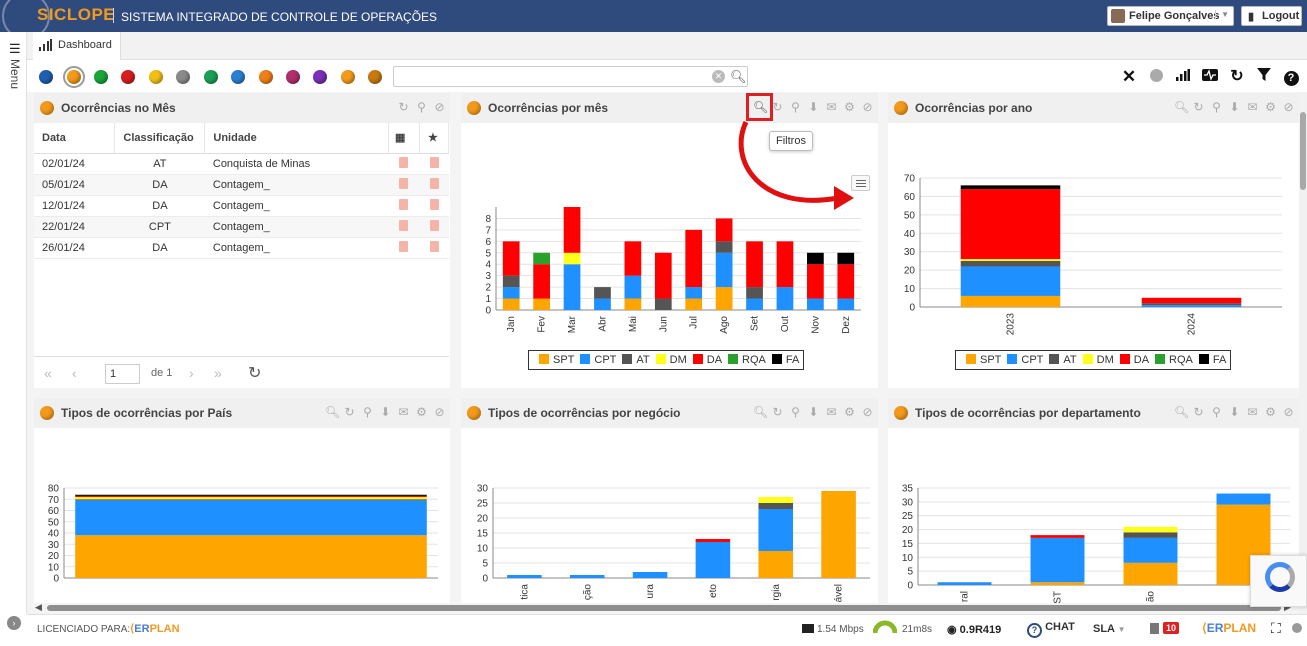 The width and height of the screenshot is (1307, 646). Describe the element at coordinates (241, 206) in the screenshot. I see `table-row: 12/01/24 DA Contagem_` at that location.